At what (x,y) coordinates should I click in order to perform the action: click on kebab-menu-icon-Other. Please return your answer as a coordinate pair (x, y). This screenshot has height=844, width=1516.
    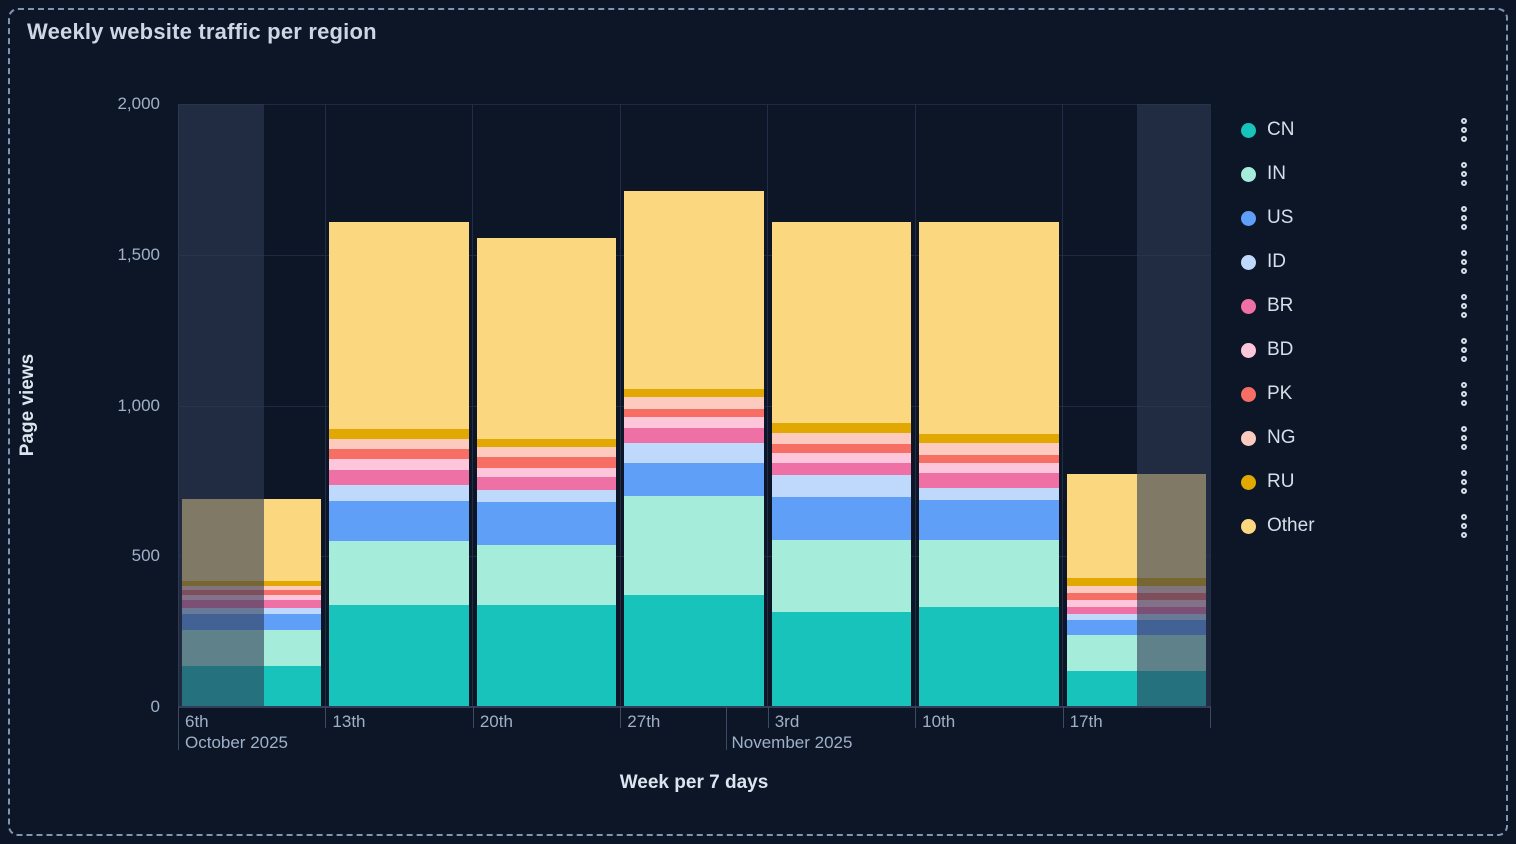
    Looking at the image, I should click on (1464, 526).